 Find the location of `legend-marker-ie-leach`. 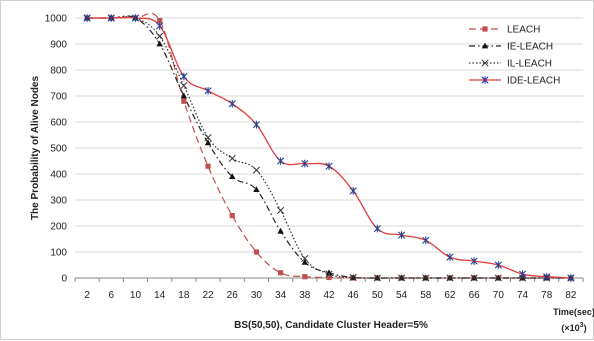

legend-marker-ie-leach is located at coordinates (485, 45).